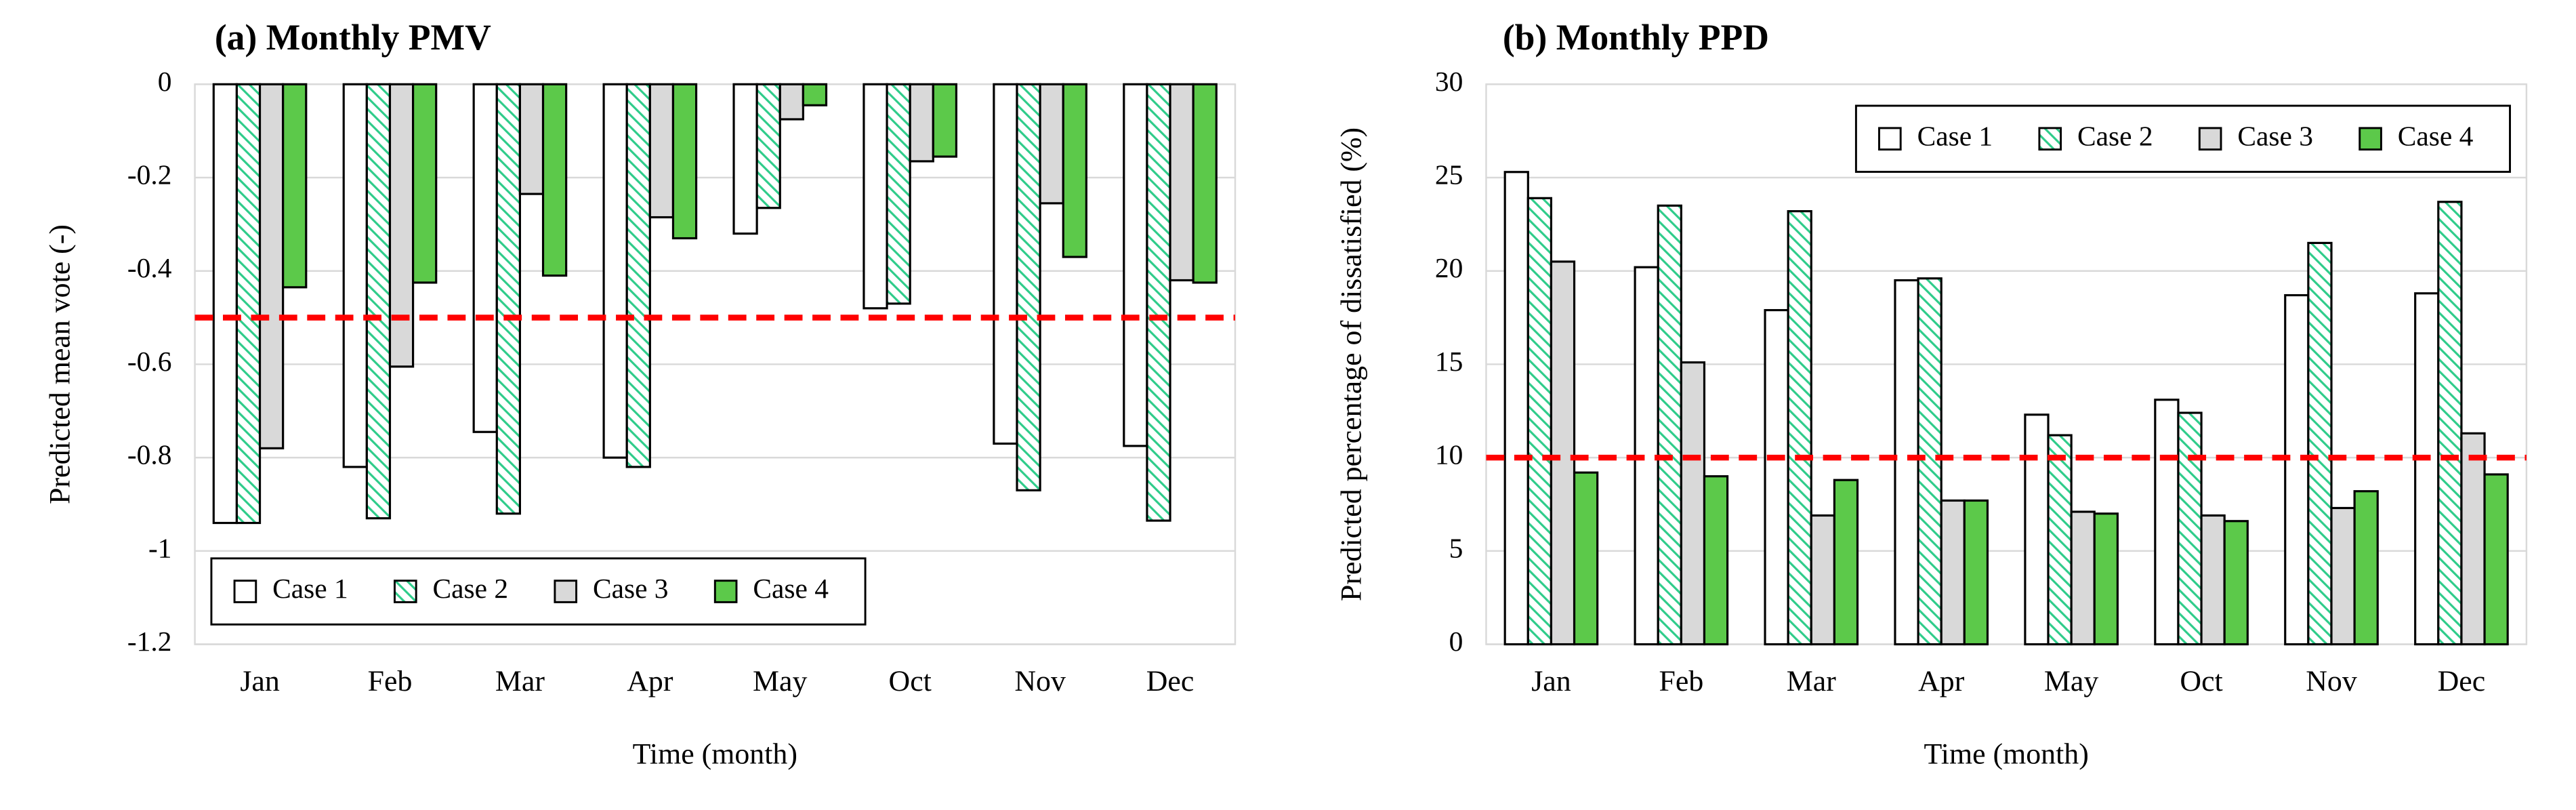  What do you see at coordinates (60, 364) in the screenshot?
I see `y-axis-label: Predicted mean vote (-)` at bounding box center [60, 364].